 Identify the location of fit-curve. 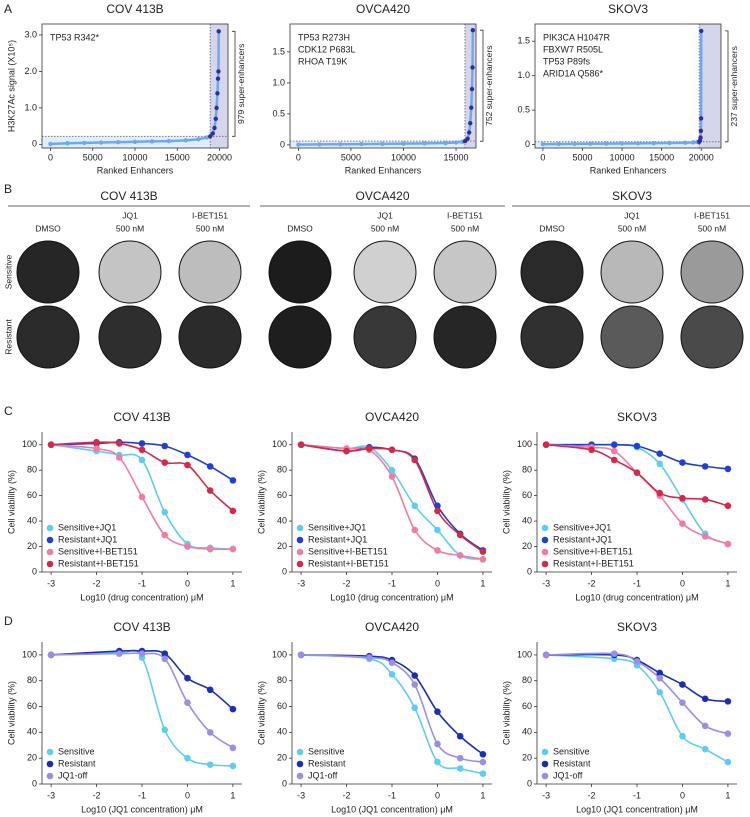
(142, 700).